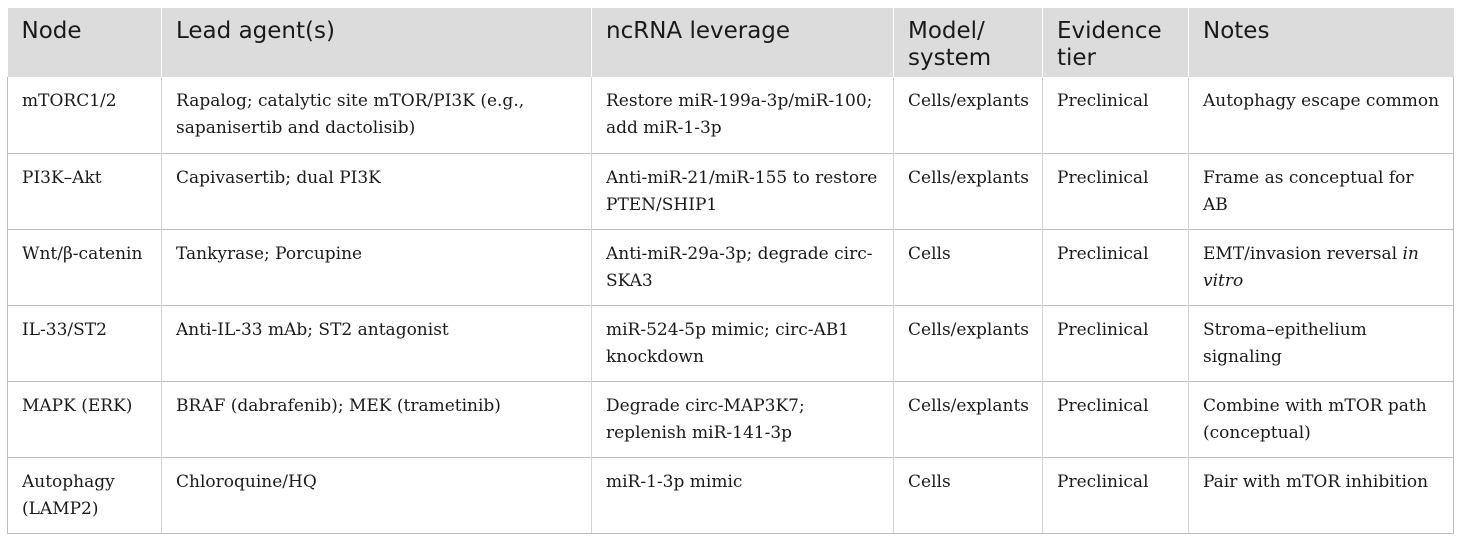 Image resolution: width=1460 pixels, height=552 pixels. Describe the element at coordinates (1236, 31) in the screenshot. I see `header-notes: Notes` at that location.